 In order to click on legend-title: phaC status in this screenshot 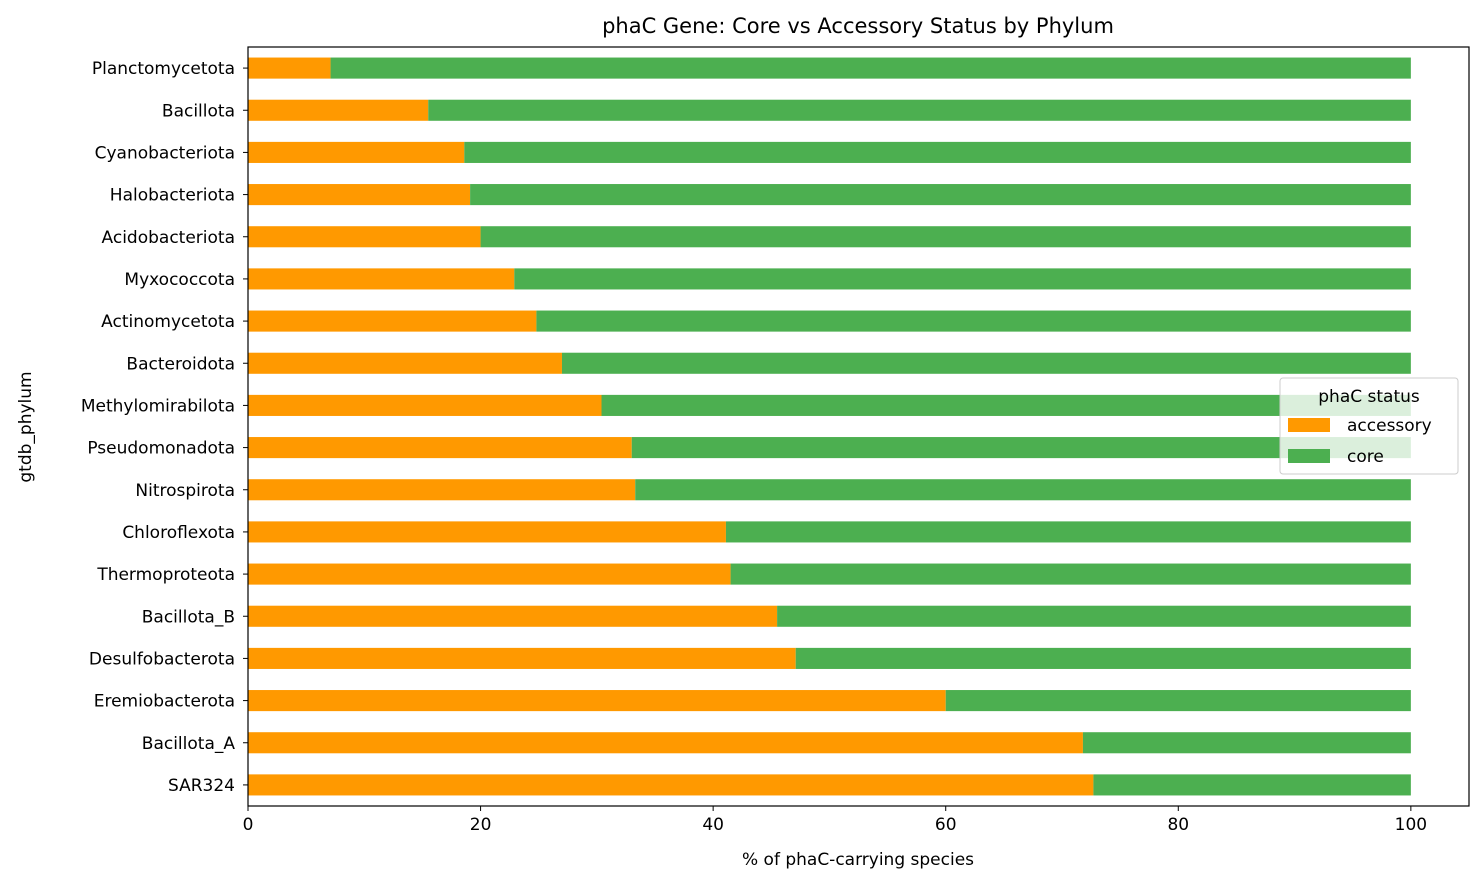, I will do `click(1369, 397)`.